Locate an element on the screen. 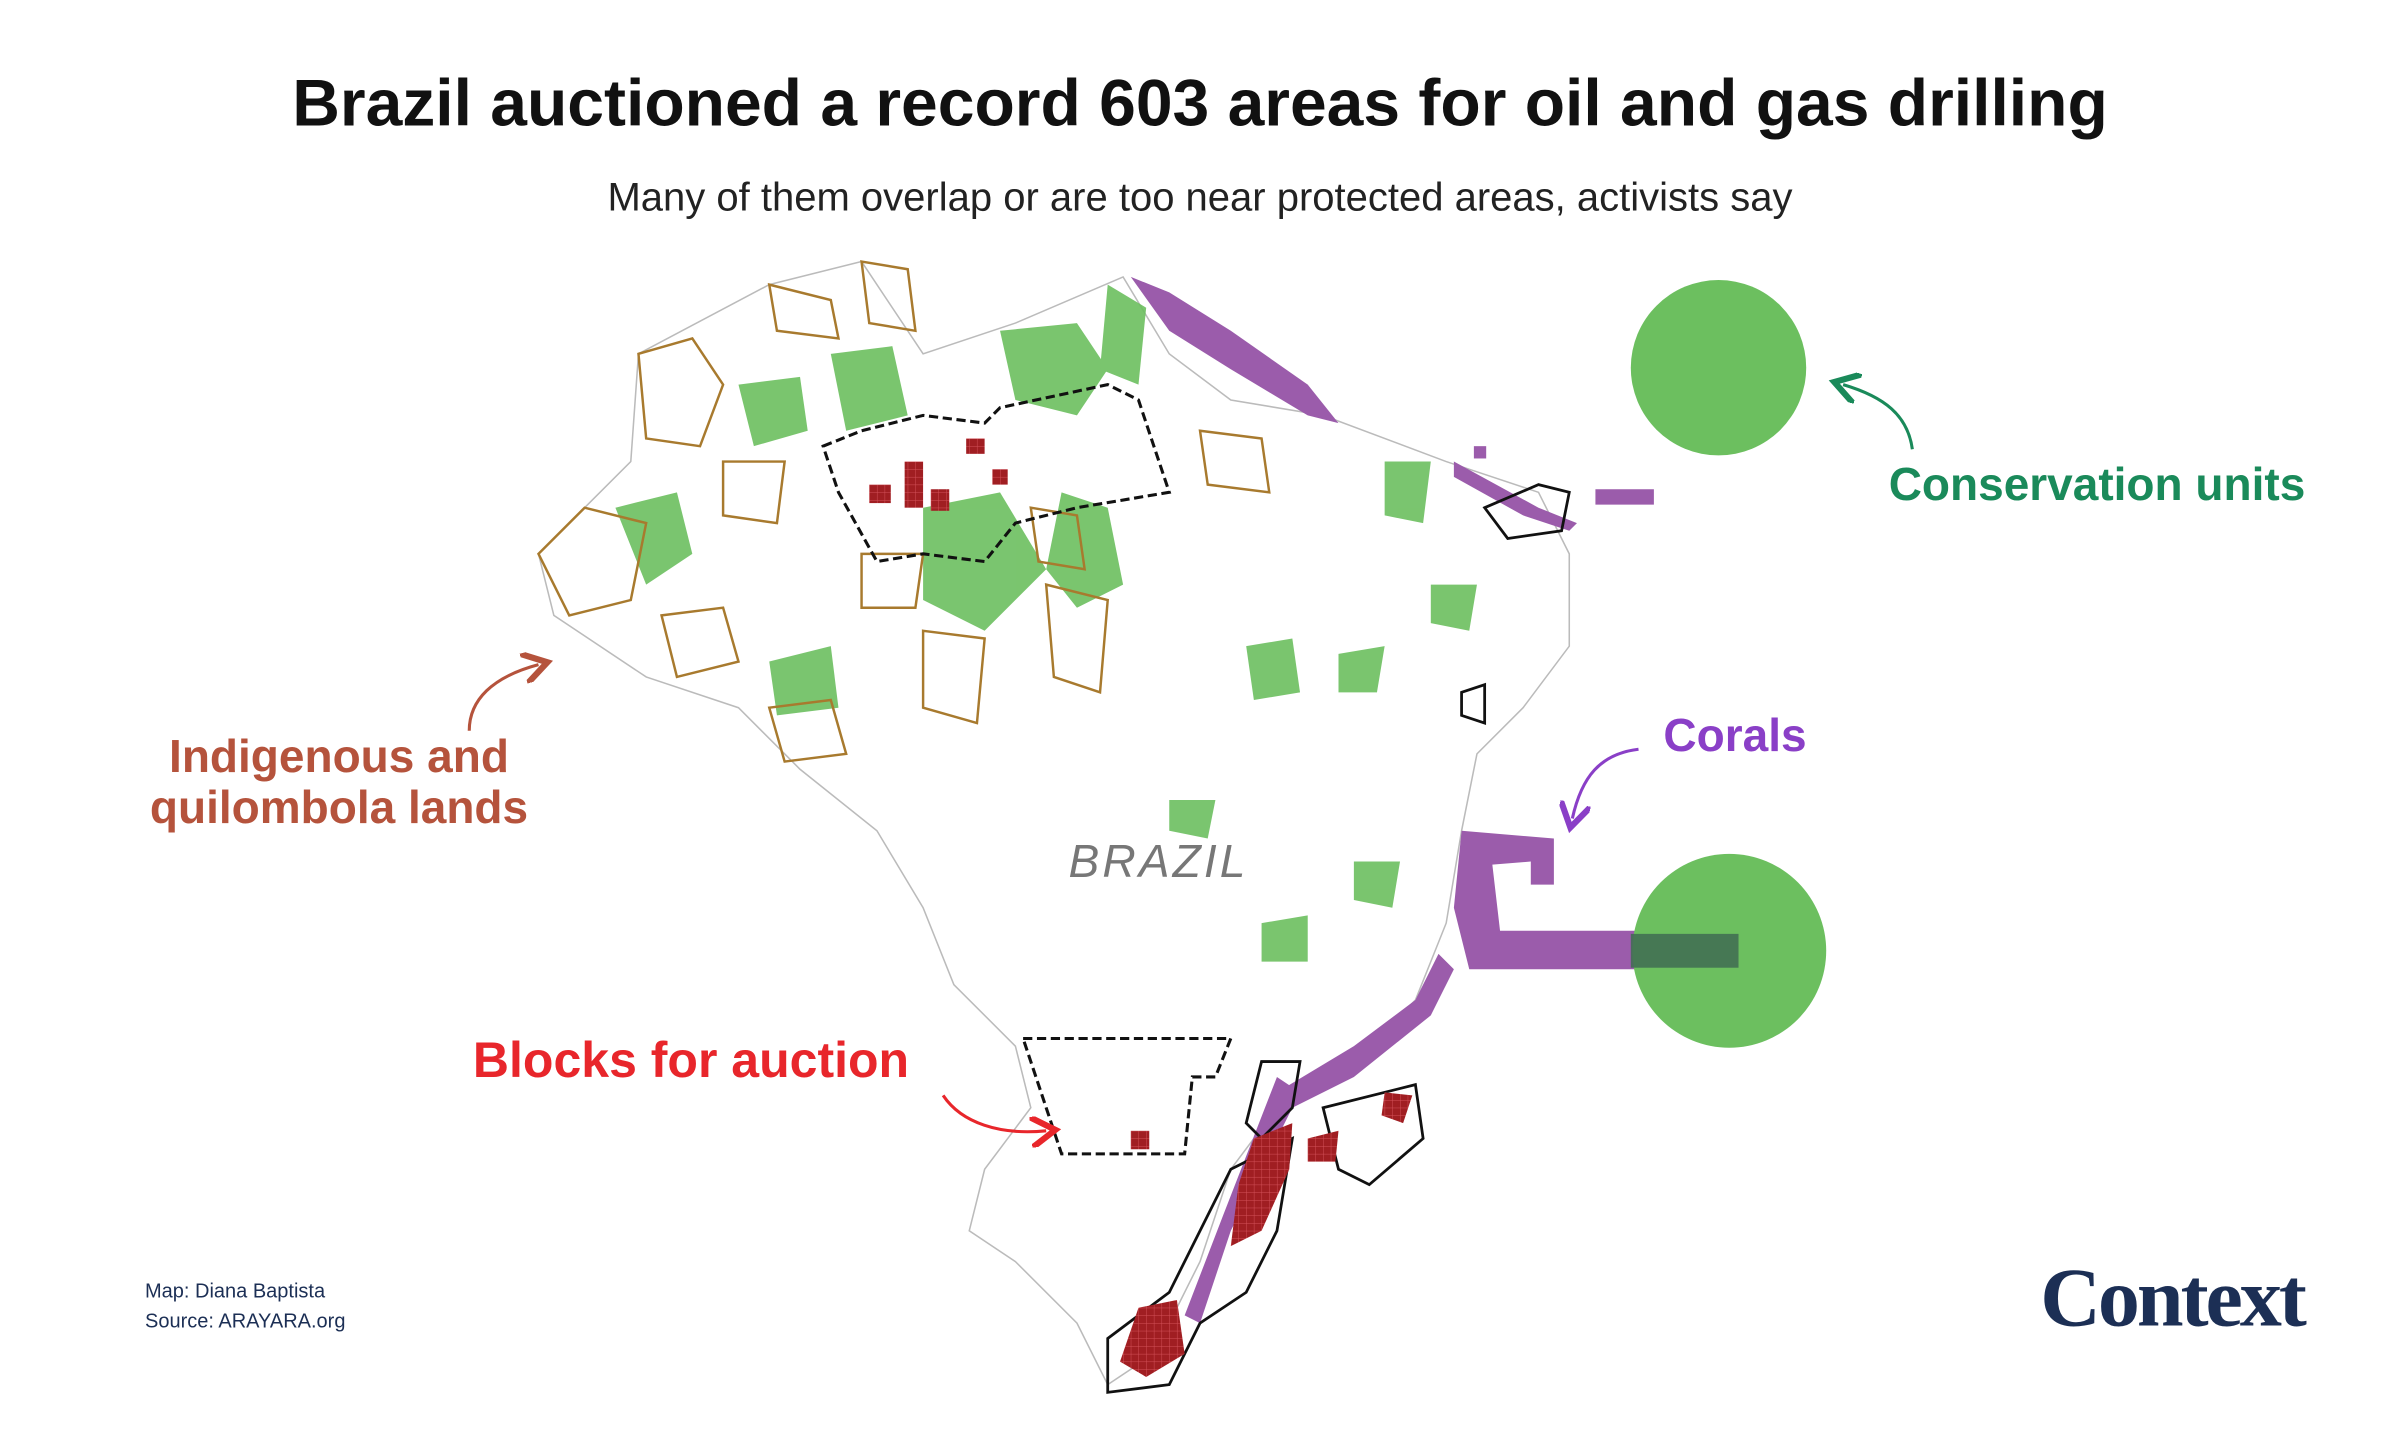  overlap is located at coordinates (1684, 950).